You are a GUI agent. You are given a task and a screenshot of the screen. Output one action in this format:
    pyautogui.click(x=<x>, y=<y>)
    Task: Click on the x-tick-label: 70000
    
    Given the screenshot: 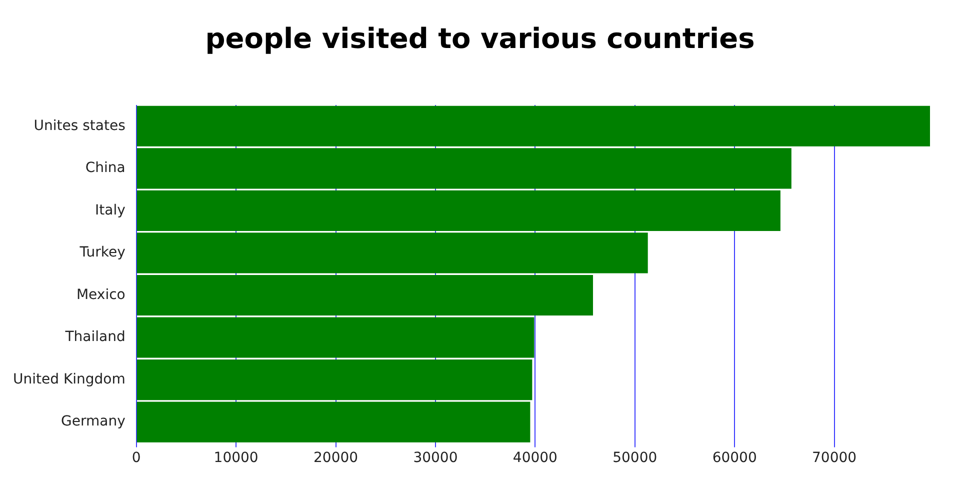 What is the action you would take?
    pyautogui.click(x=834, y=458)
    